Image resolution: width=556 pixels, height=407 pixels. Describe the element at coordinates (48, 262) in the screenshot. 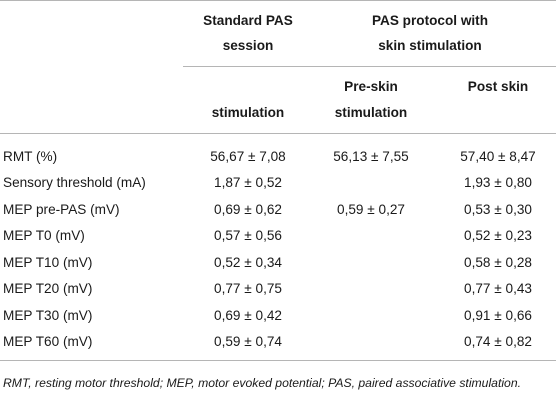

I see `row-label: MEP T10 (mV)` at that location.